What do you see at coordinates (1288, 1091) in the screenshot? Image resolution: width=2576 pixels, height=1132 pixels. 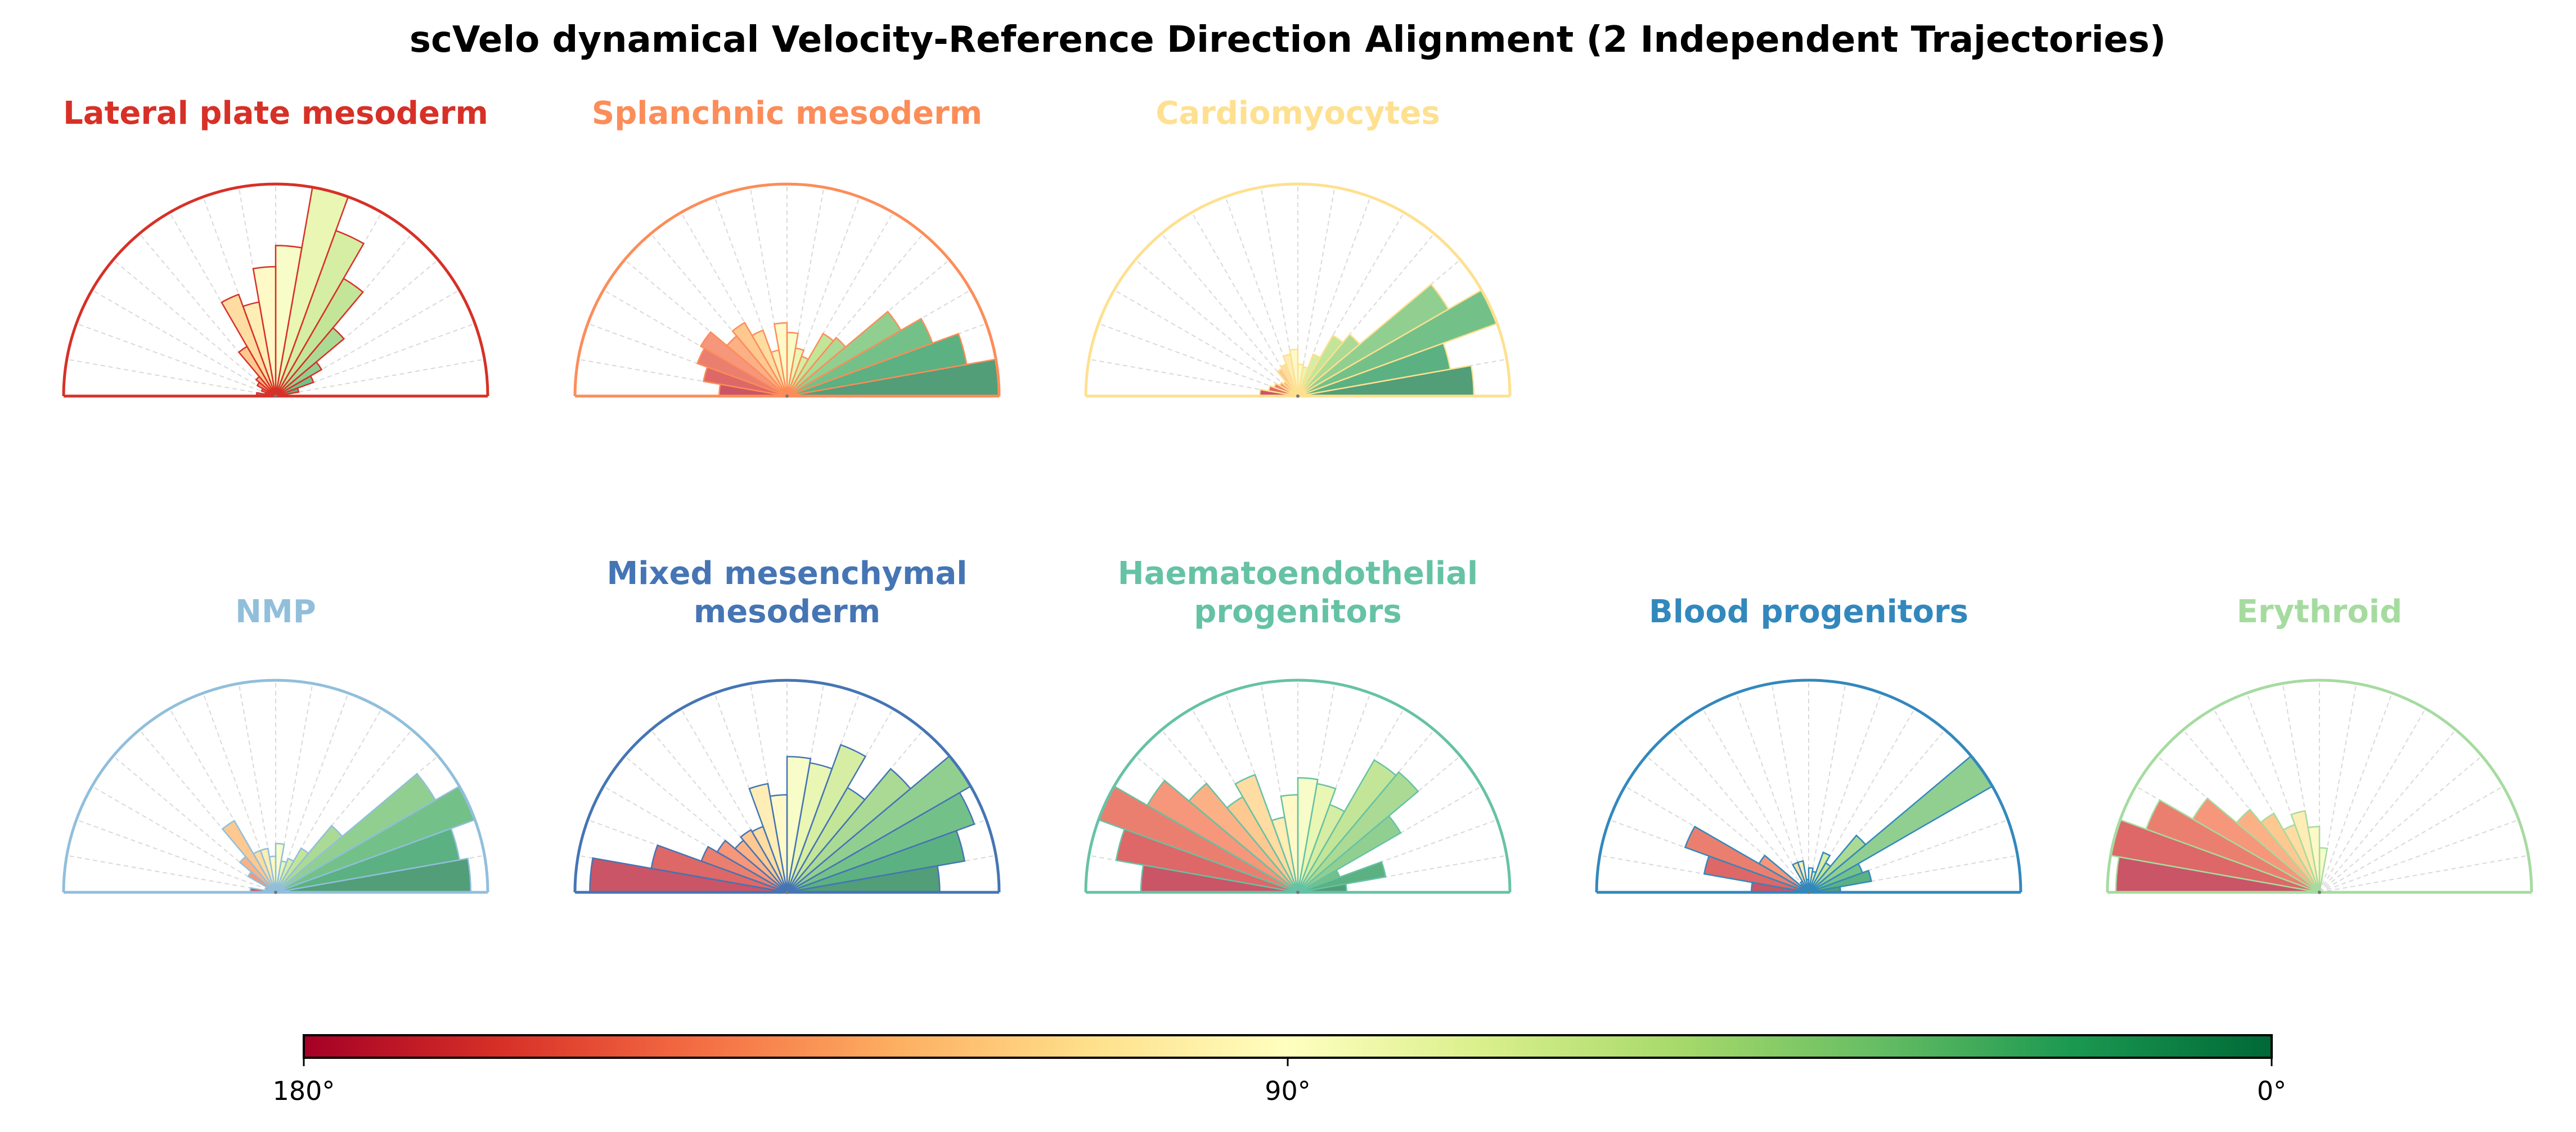 I see `colorbar-tick-label: 90°` at bounding box center [1288, 1091].